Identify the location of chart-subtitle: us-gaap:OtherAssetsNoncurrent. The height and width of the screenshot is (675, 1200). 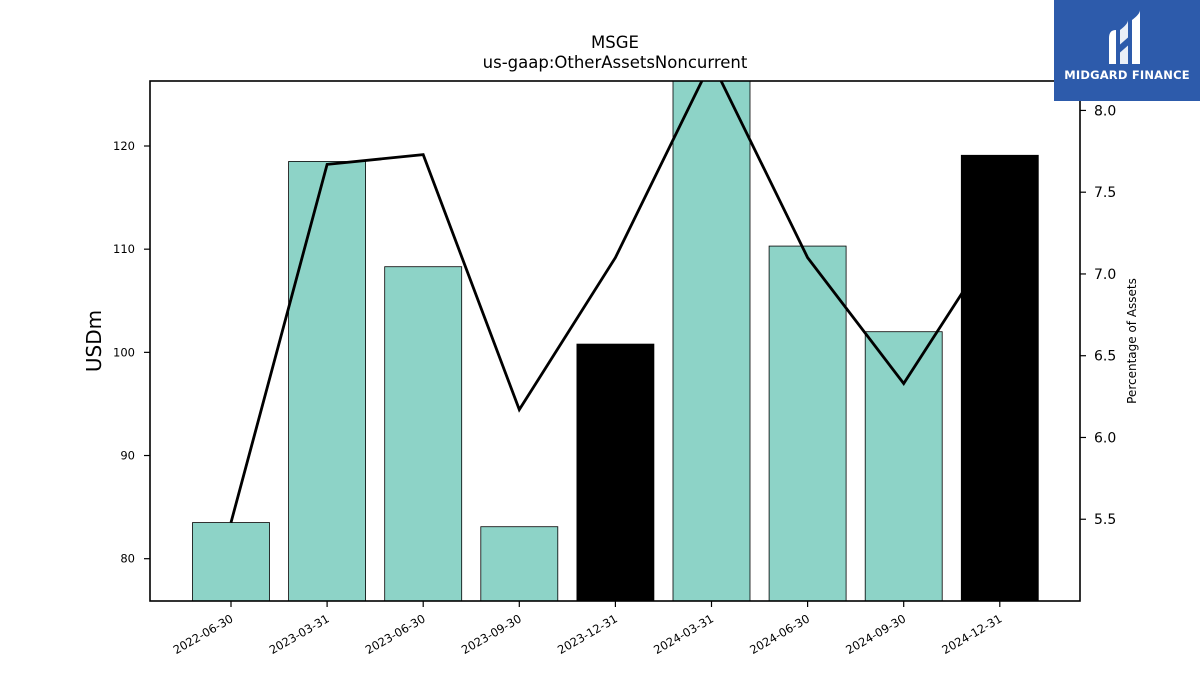
(615, 62).